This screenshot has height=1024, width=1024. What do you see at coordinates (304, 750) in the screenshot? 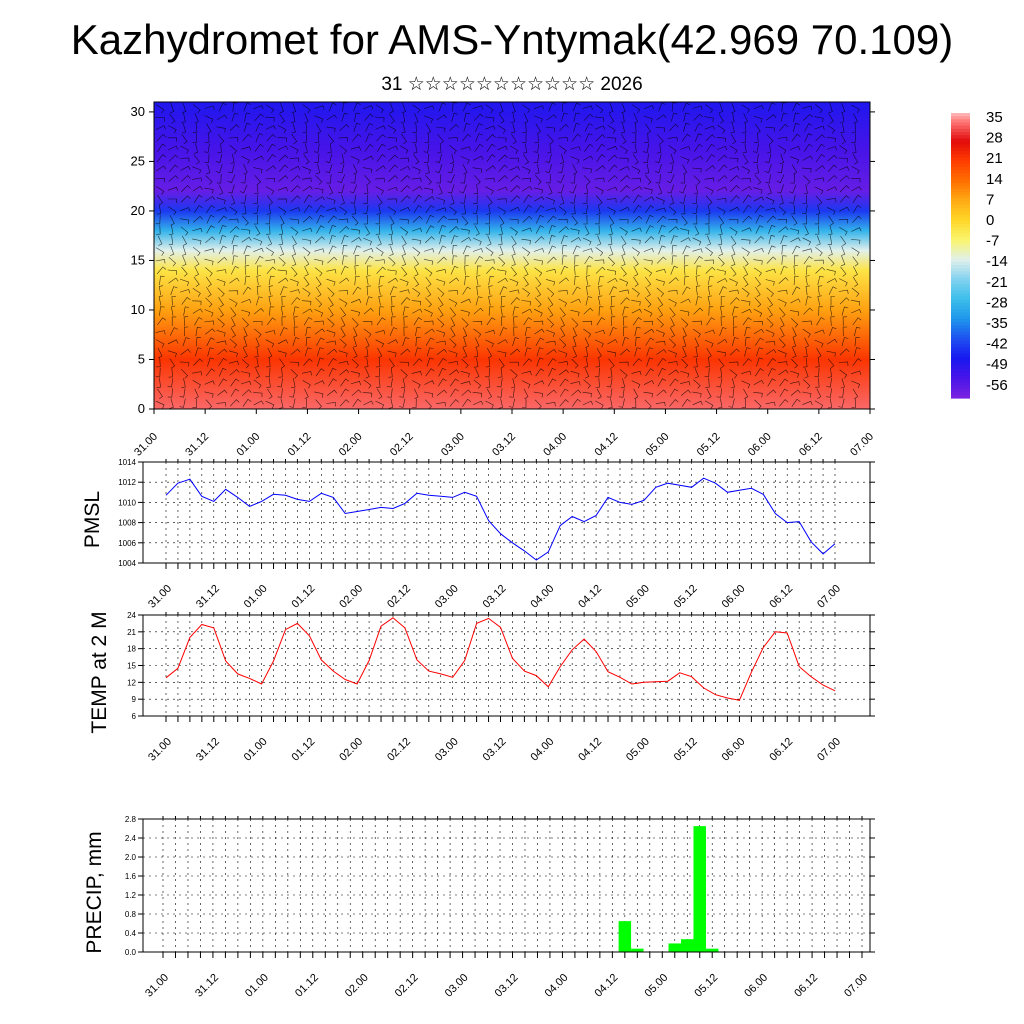
I see `x-tick-label: 01.12` at bounding box center [304, 750].